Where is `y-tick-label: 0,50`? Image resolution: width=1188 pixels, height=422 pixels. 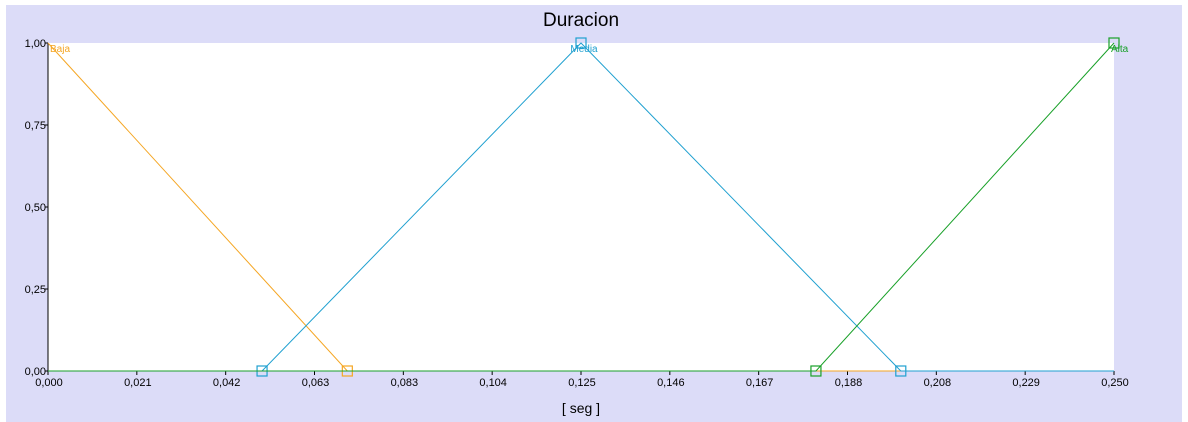 y-tick-label: 0,50 is located at coordinates (35, 208).